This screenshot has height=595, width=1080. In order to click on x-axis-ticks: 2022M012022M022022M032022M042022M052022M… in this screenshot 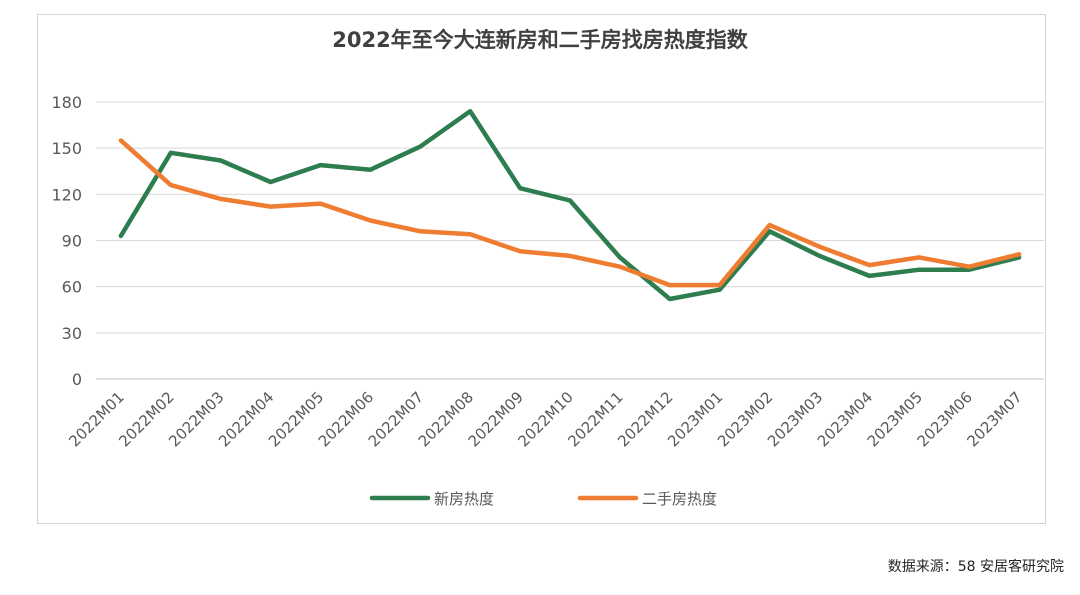, I will do `click(545, 419)`.